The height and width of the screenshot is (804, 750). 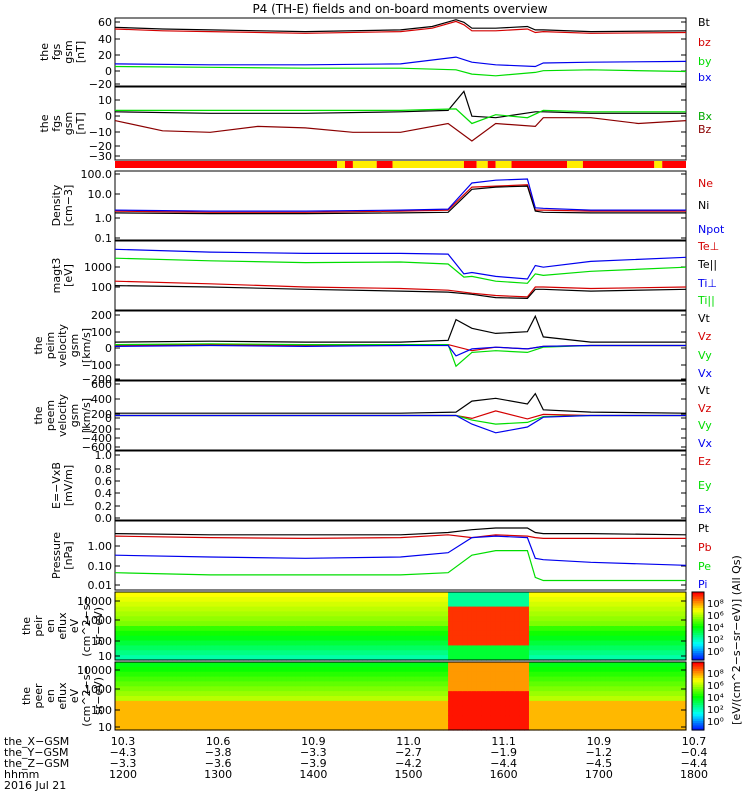 What do you see at coordinates (704, 528) in the screenshot?
I see `legend-entry: Pt` at bounding box center [704, 528].